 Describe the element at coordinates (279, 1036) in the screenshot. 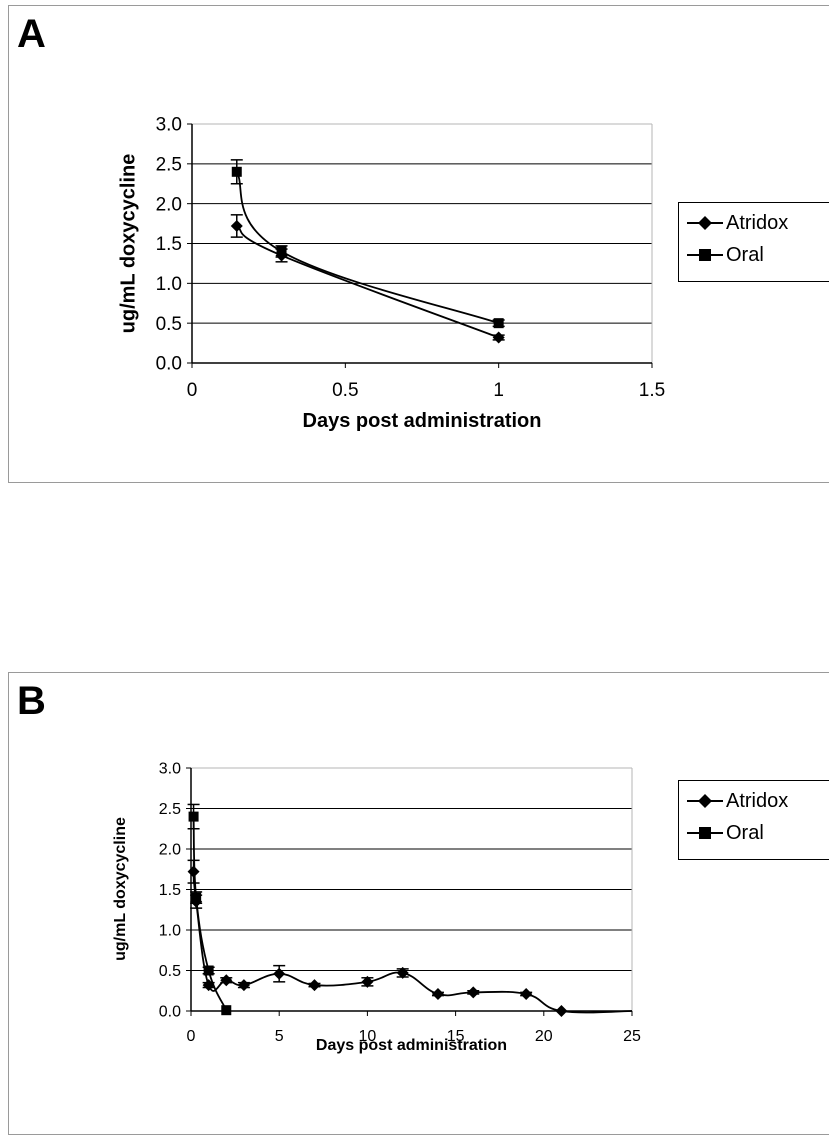

I see `x-tick-label: 5` at that location.